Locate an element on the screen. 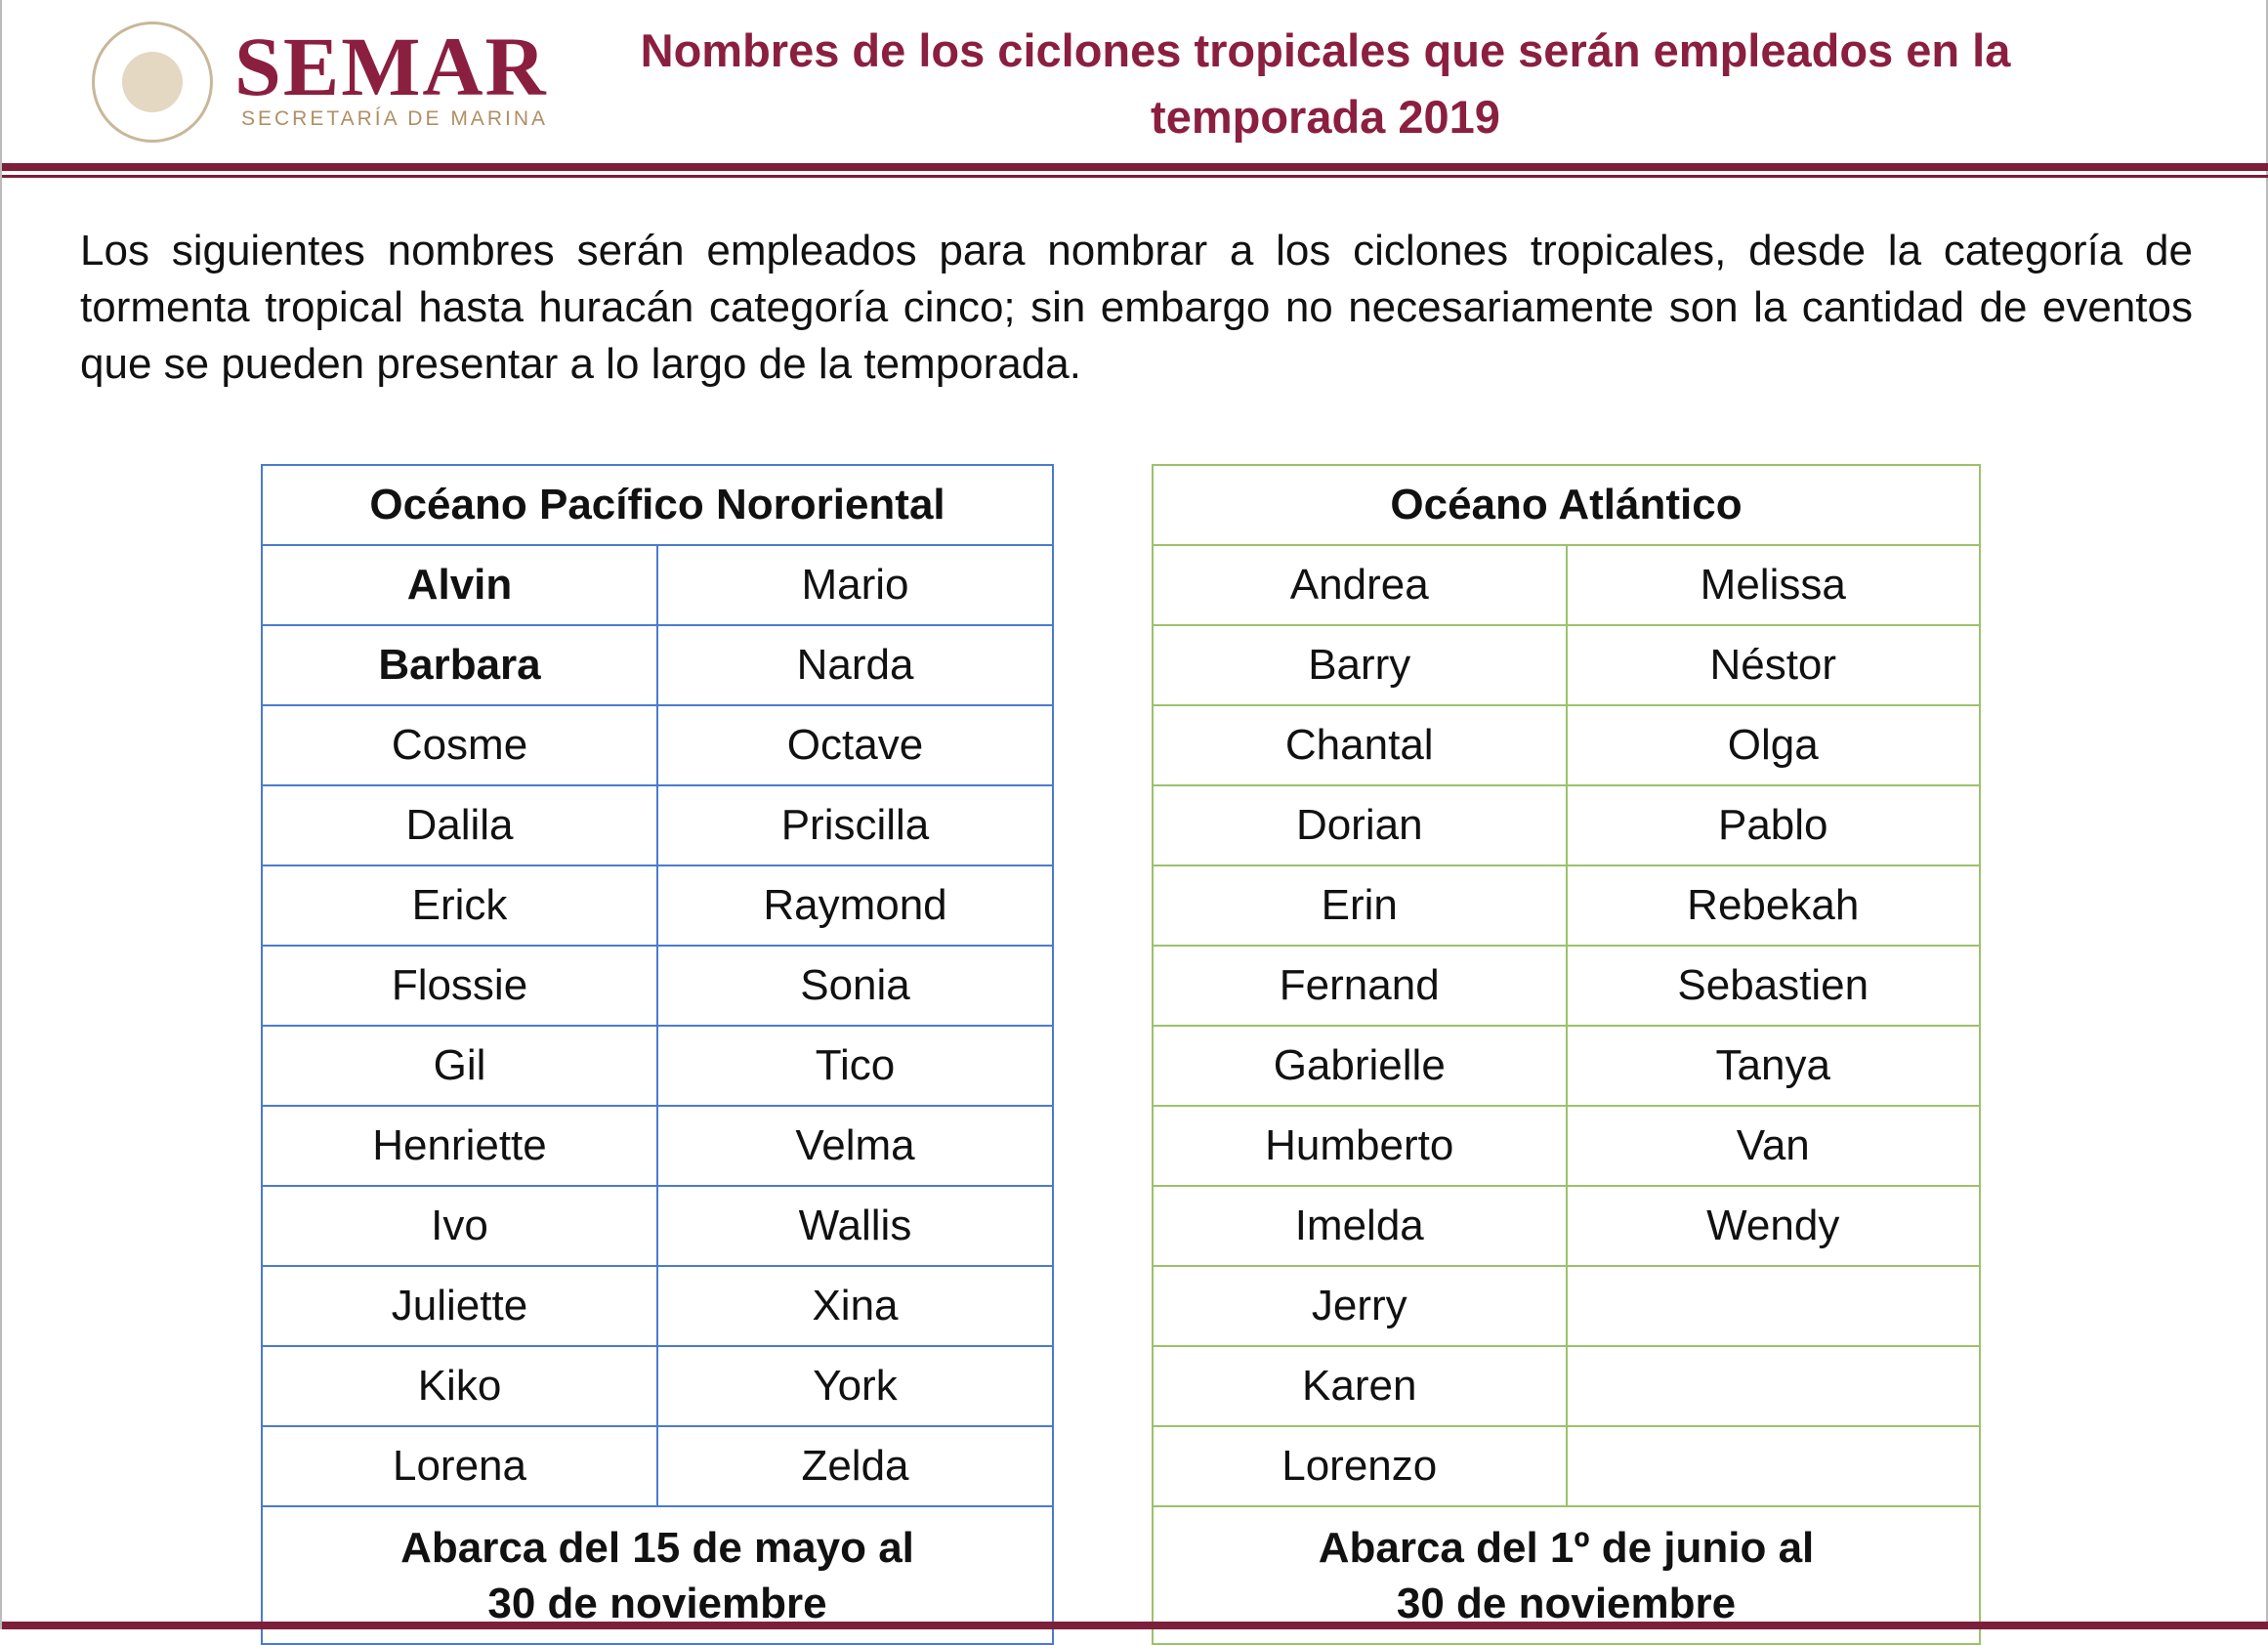 The height and width of the screenshot is (1645, 2268). table-title: Océano Atlántico is located at coordinates (1566, 505).